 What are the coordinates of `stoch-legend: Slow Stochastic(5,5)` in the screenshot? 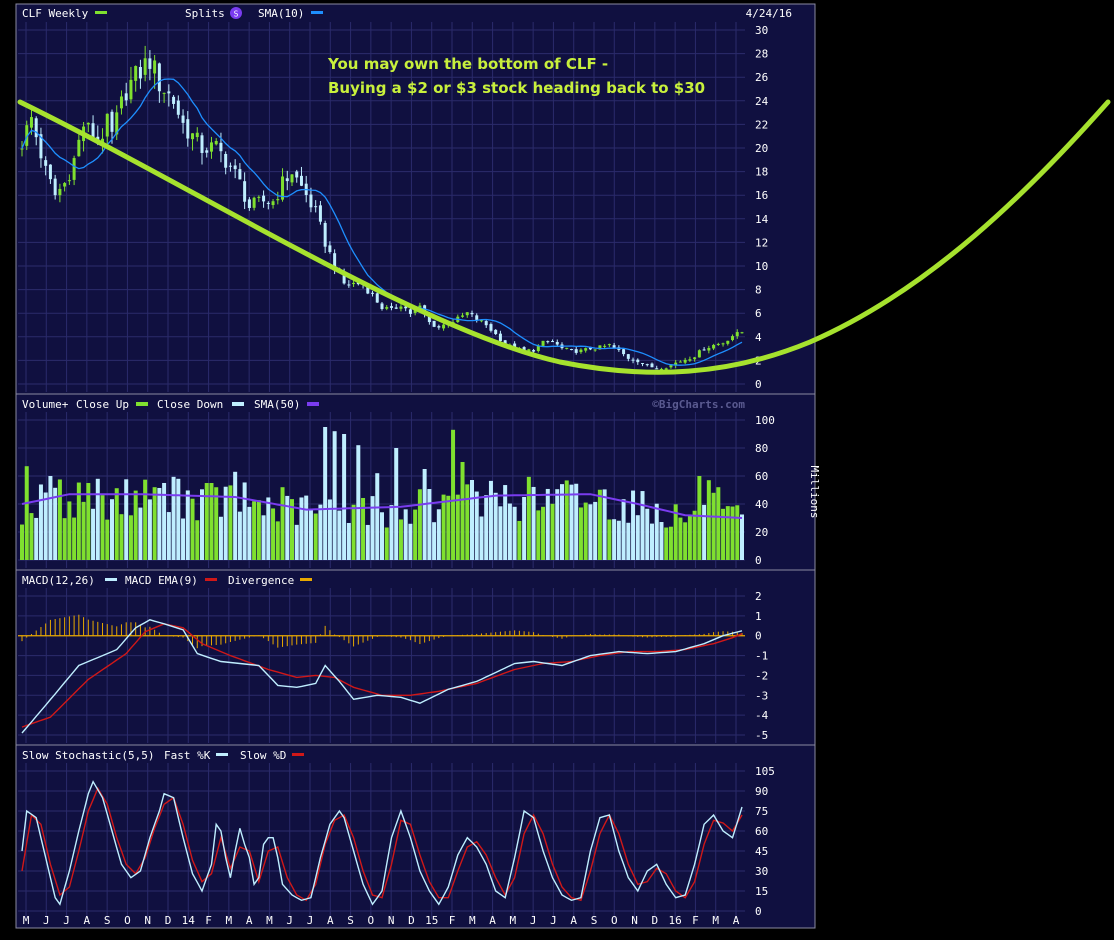 It's located at (88, 755).